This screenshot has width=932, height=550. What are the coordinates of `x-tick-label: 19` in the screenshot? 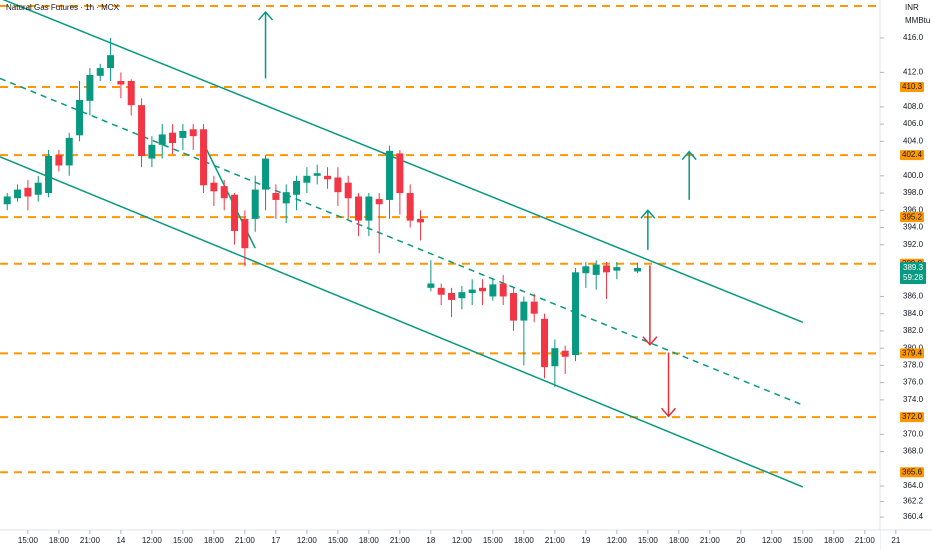 It's located at (585, 540).